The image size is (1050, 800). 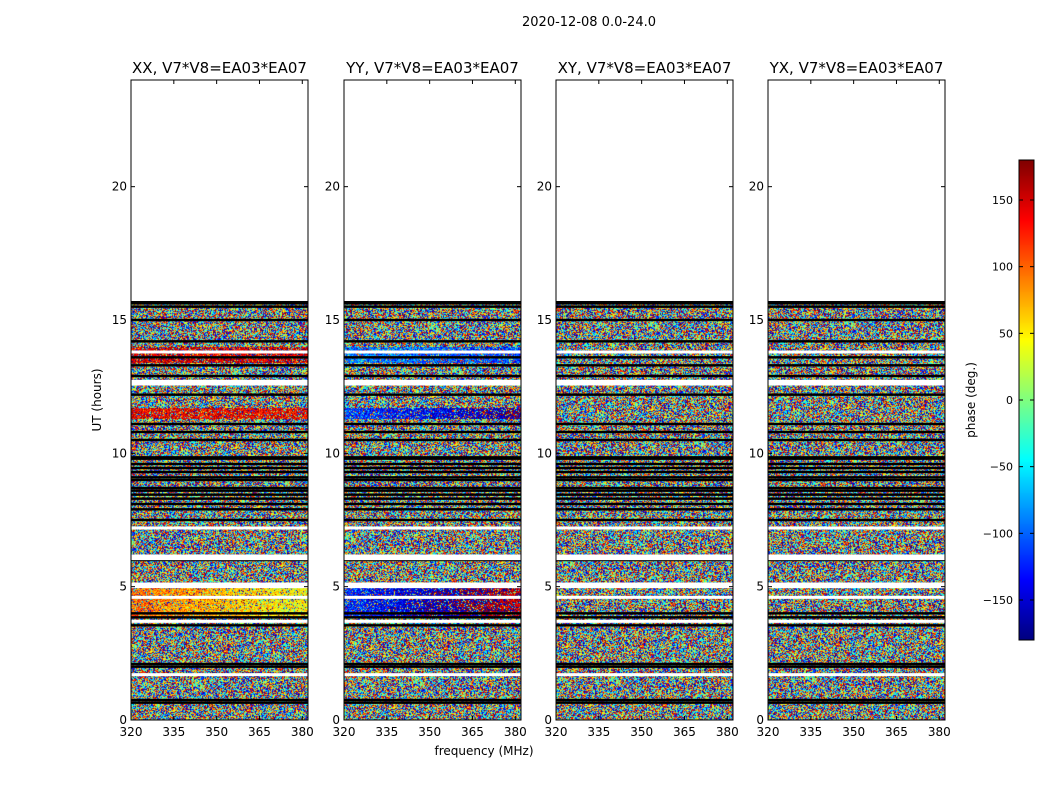 What do you see at coordinates (998, 600) in the screenshot?
I see `colorbar-tick-label: −150` at bounding box center [998, 600].